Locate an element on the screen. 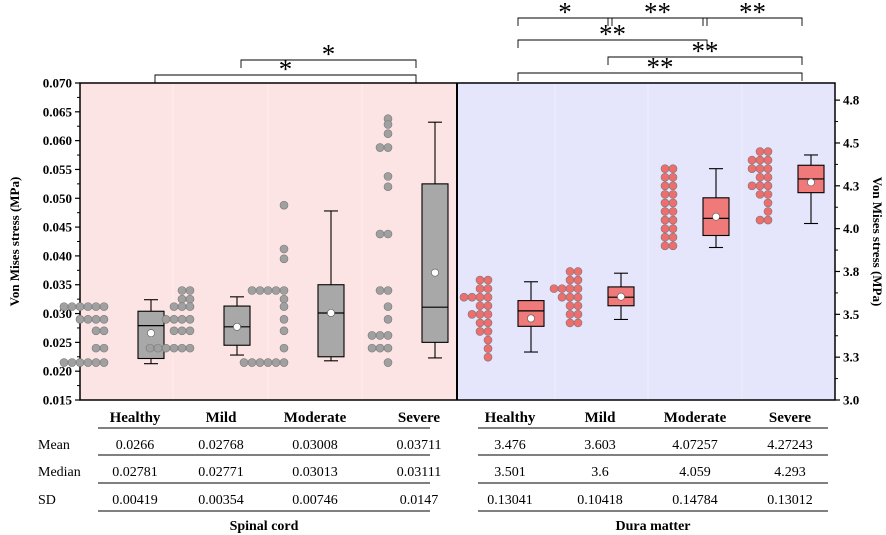 This screenshot has width=886, height=535. table-cell: 0.00746 is located at coordinates (315, 500).